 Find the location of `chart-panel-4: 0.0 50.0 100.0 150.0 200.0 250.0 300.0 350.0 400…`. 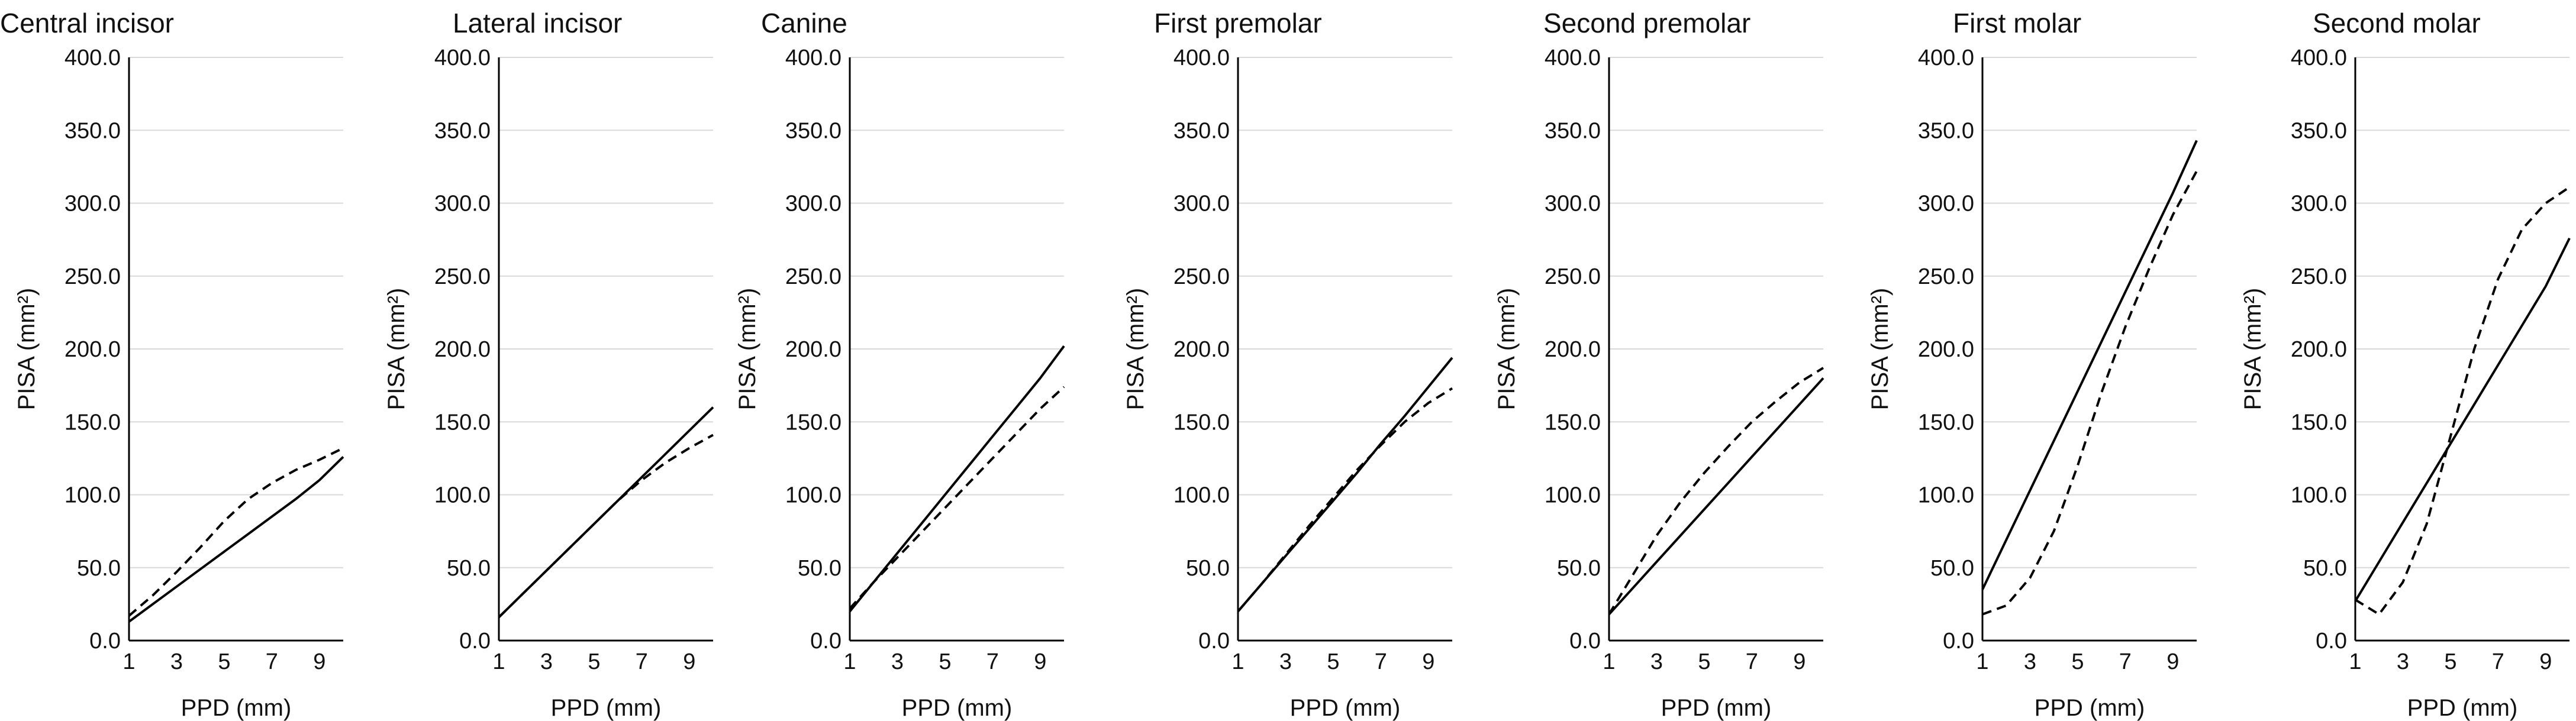

chart-panel-4: 0.0 50.0 100.0 150.0 200.0 250.0 300.0 350.0 400… is located at coordinates (1288, 364).